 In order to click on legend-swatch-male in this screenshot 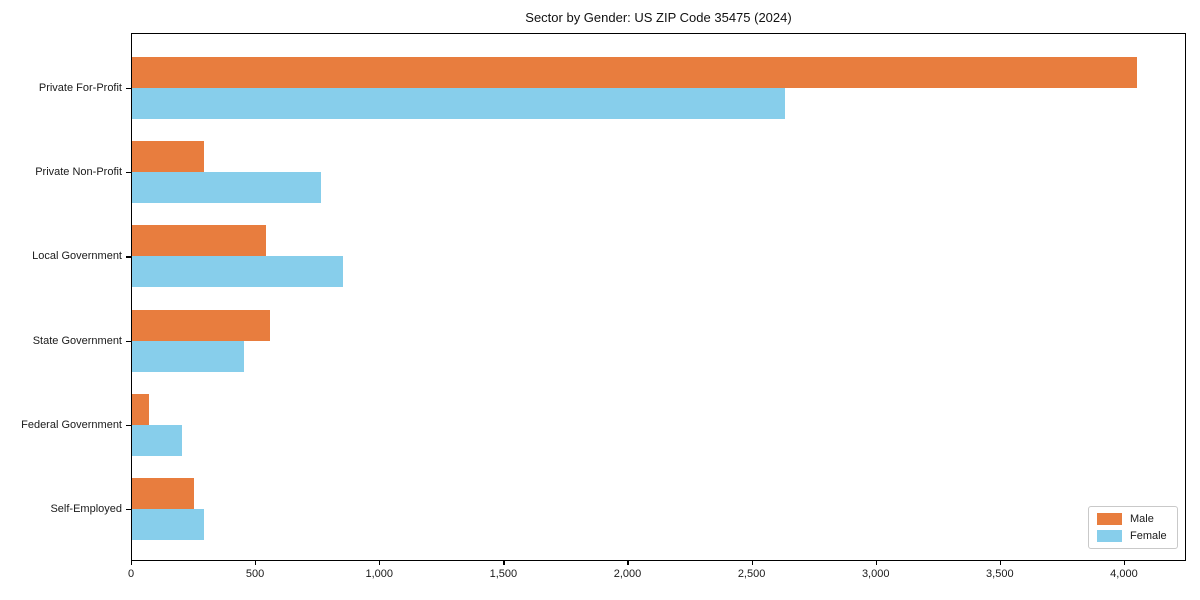, I will do `click(1109, 519)`.